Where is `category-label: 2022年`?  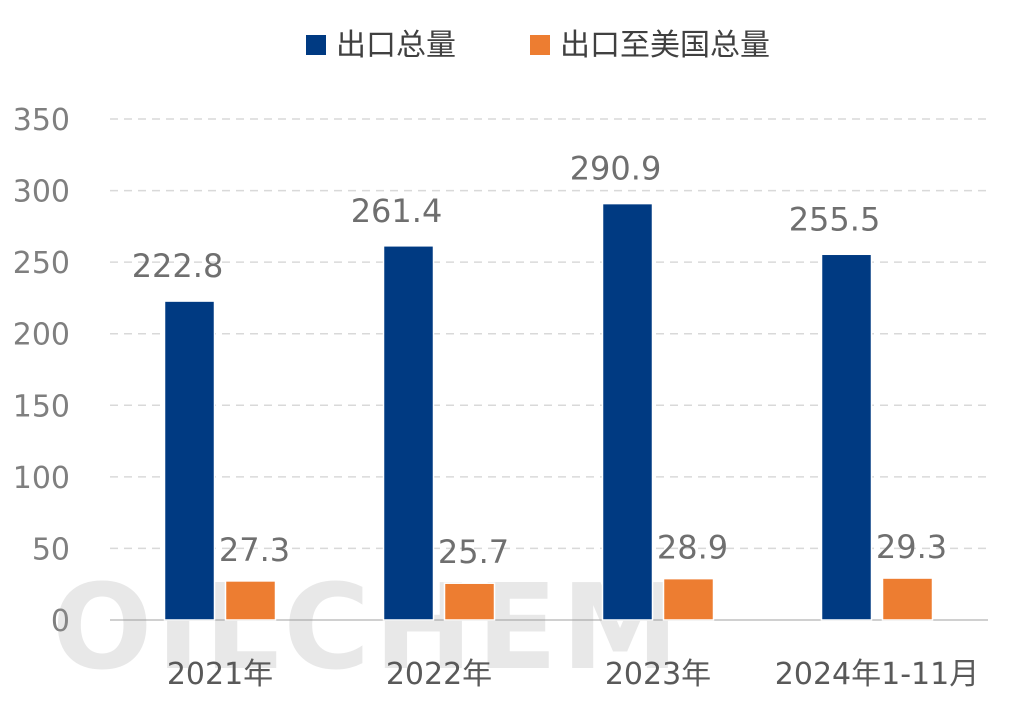 category-label: 2022年 is located at coordinates (439, 674).